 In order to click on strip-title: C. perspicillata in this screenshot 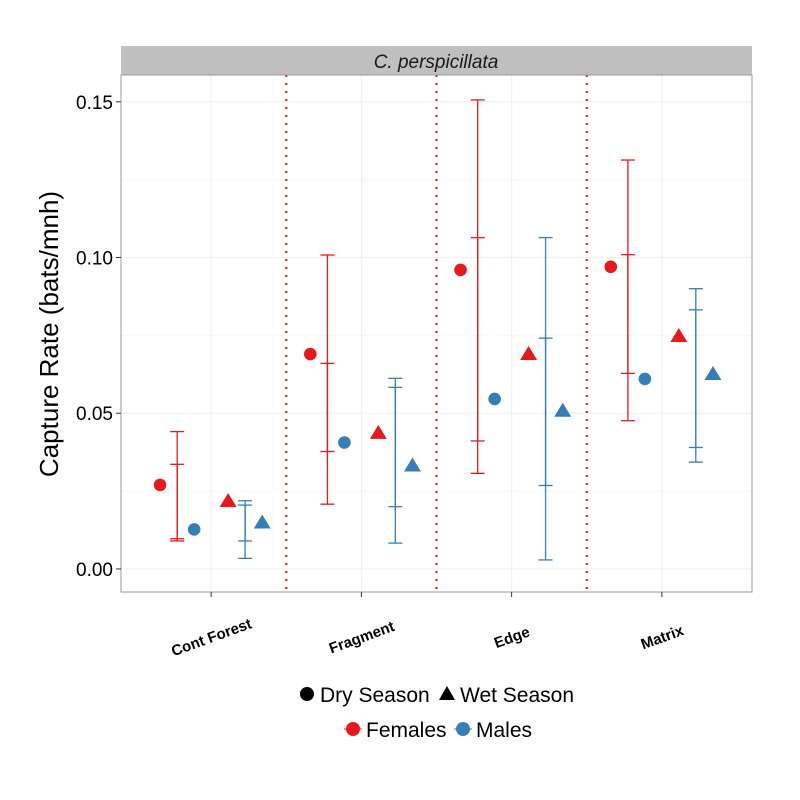, I will do `click(436, 62)`.